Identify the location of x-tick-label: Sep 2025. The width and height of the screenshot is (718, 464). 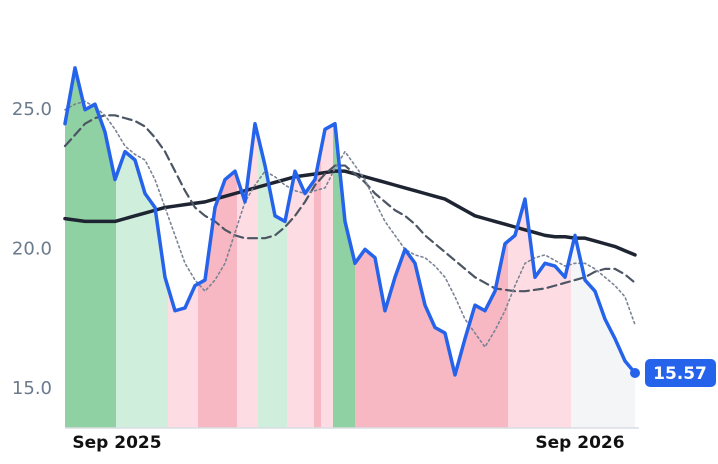
(116, 443).